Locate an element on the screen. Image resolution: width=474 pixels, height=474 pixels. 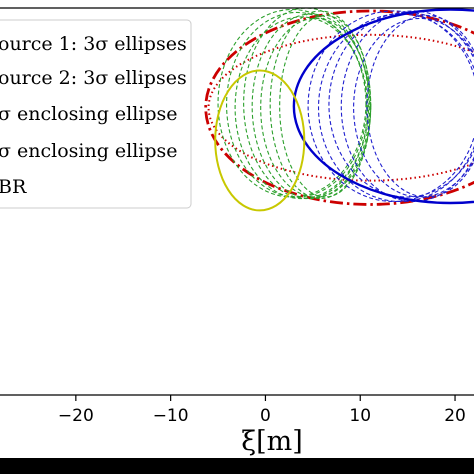
x-tick-label: 10 is located at coordinates (360, 416).